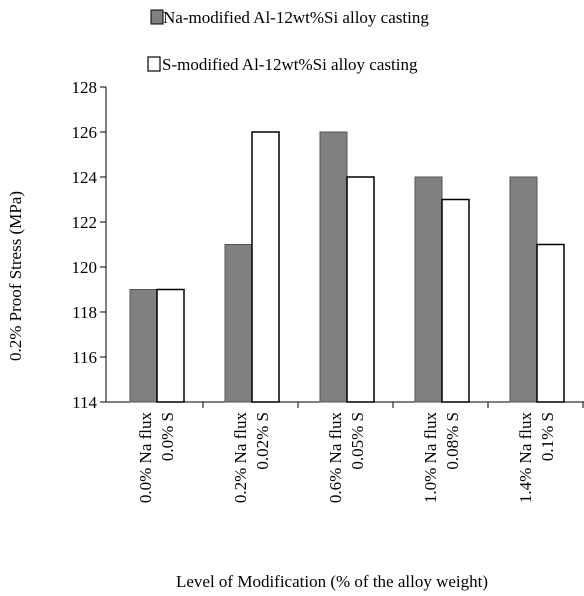  What do you see at coordinates (525, 458) in the screenshot?
I see `x-tick-label: 1.4% Na flux` at bounding box center [525, 458].